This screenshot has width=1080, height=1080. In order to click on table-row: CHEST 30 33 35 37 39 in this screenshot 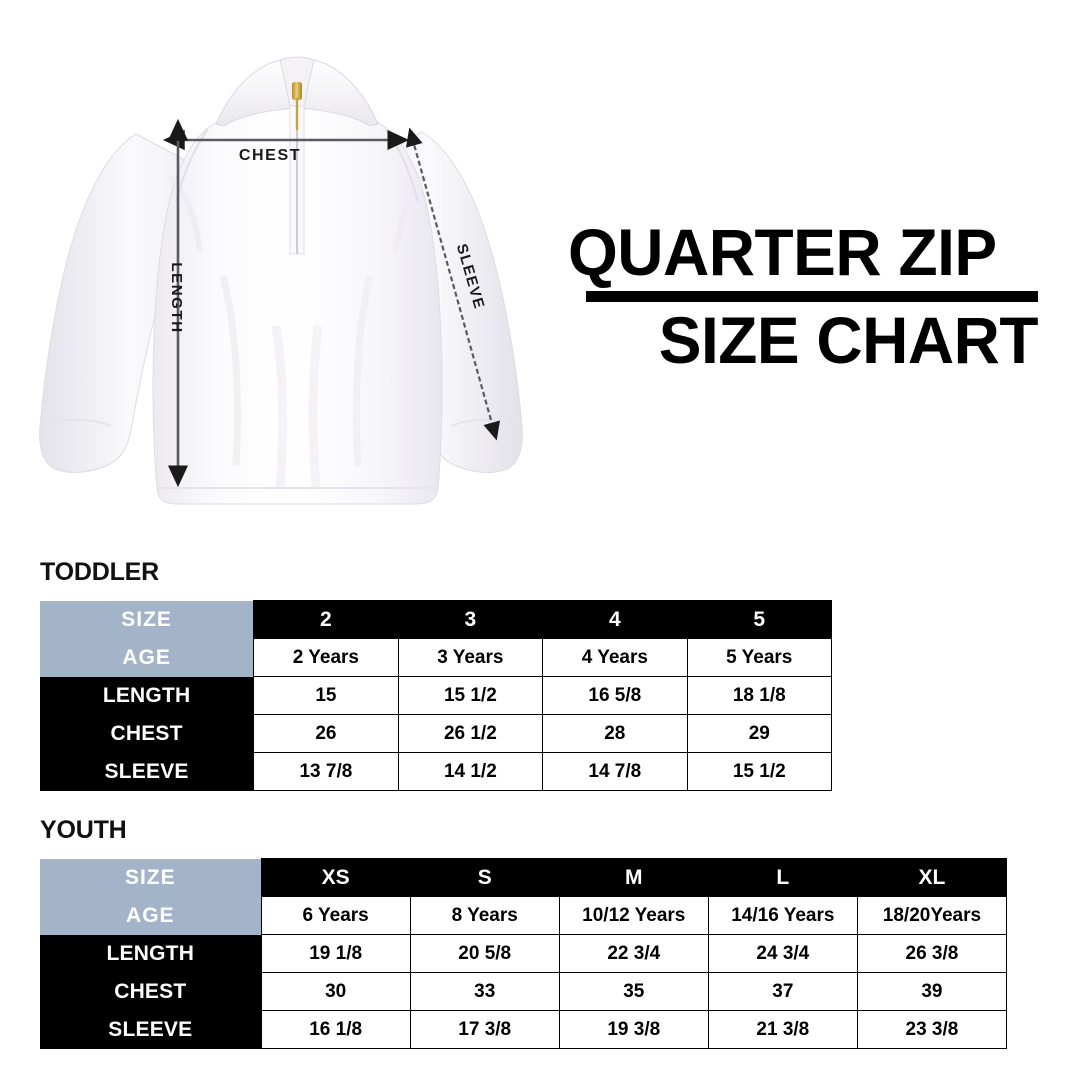, I will do `click(524, 991)`.